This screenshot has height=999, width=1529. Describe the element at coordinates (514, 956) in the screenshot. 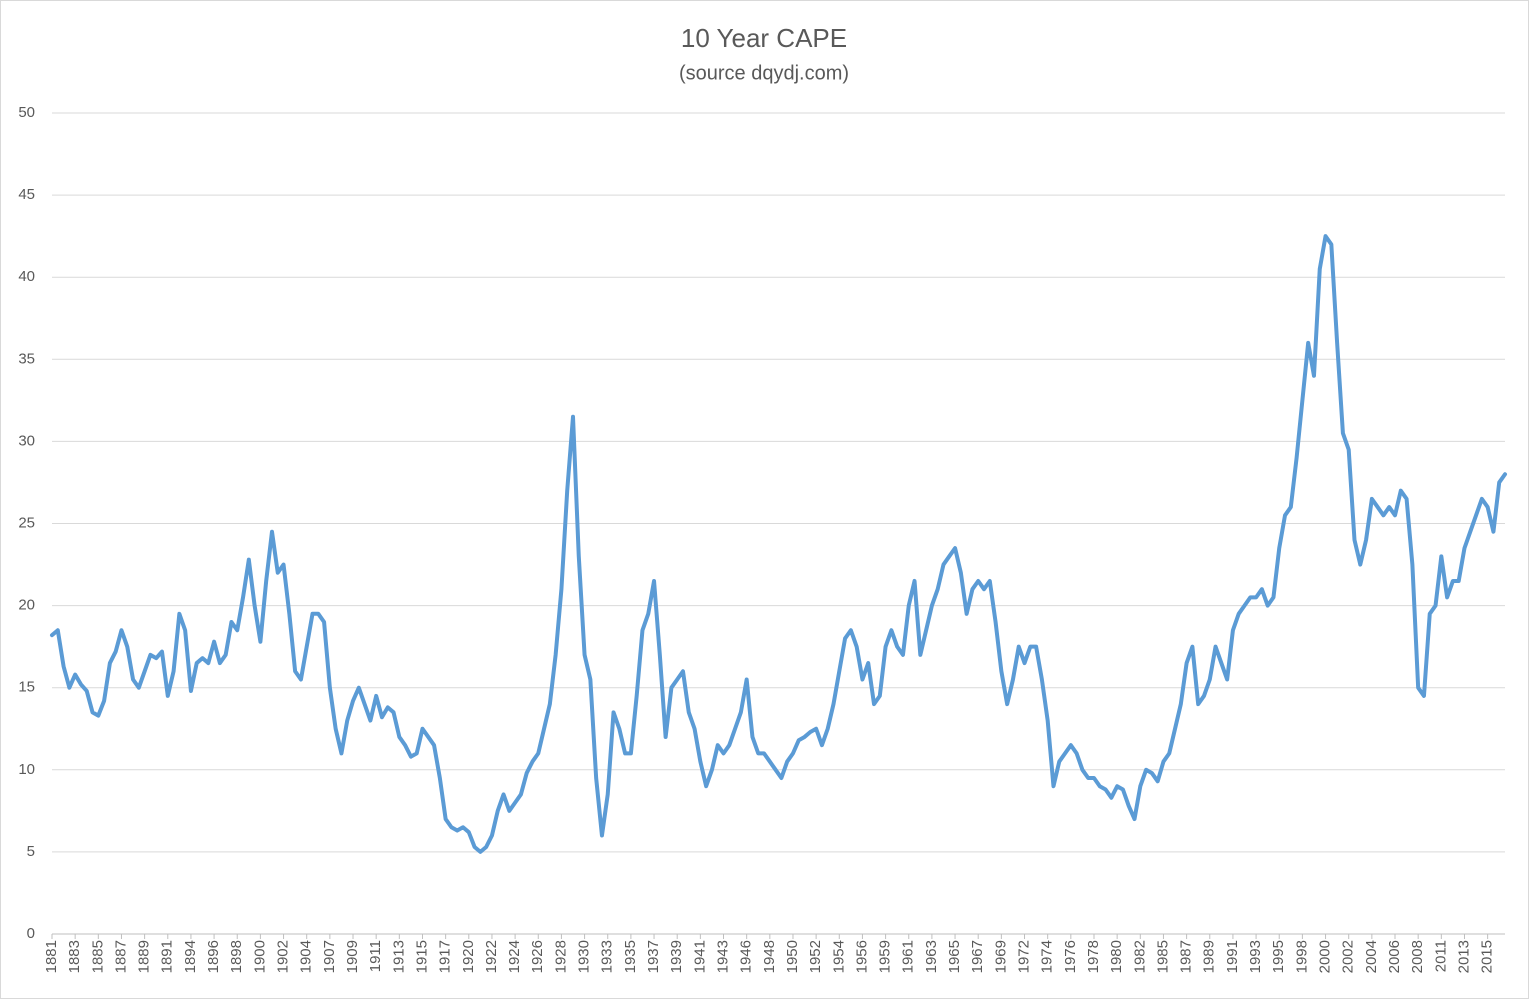

I see `x-tick-label: 1924` at that location.